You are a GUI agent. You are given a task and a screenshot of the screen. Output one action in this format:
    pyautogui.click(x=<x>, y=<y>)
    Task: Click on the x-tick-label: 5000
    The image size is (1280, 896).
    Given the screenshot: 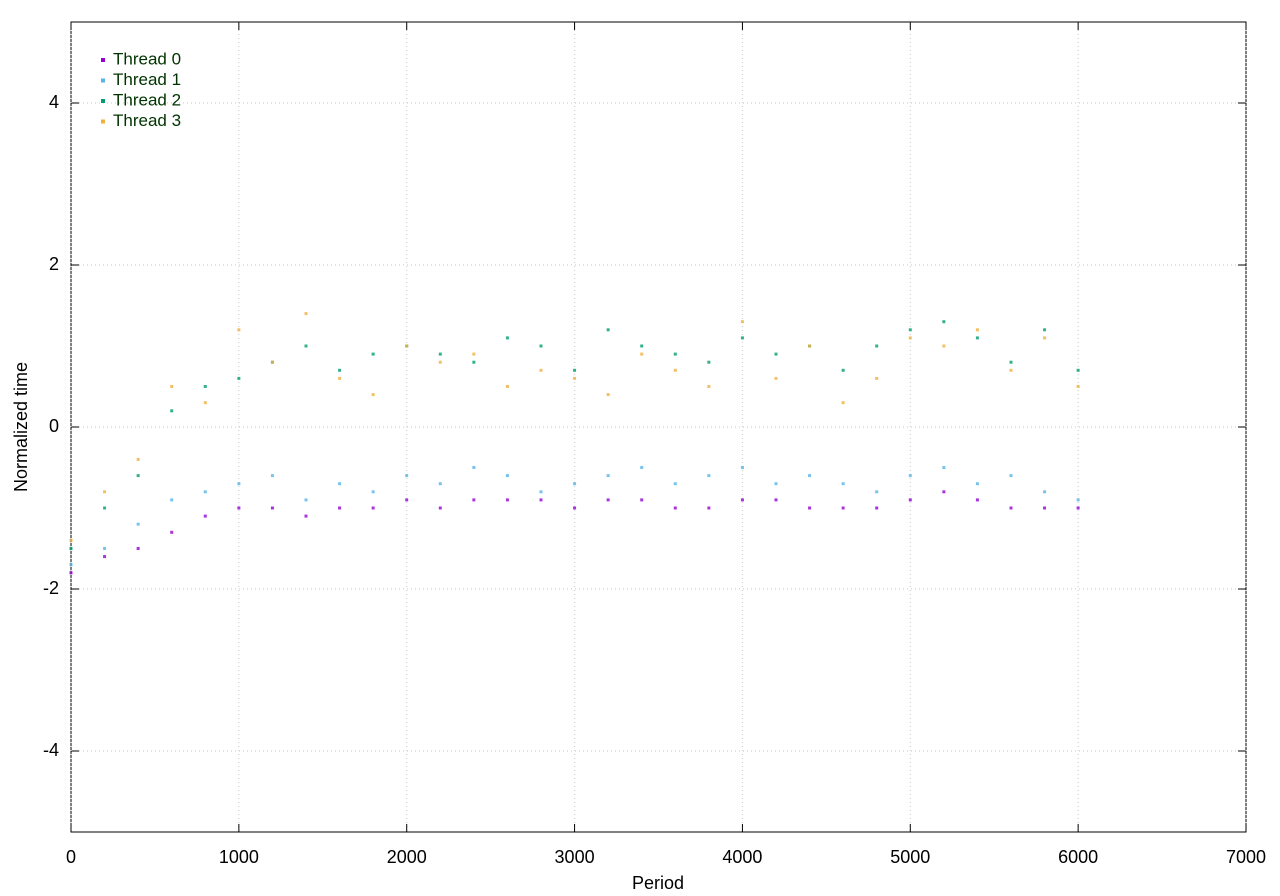 What is the action you would take?
    pyautogui.click(x=910, y=857)
    